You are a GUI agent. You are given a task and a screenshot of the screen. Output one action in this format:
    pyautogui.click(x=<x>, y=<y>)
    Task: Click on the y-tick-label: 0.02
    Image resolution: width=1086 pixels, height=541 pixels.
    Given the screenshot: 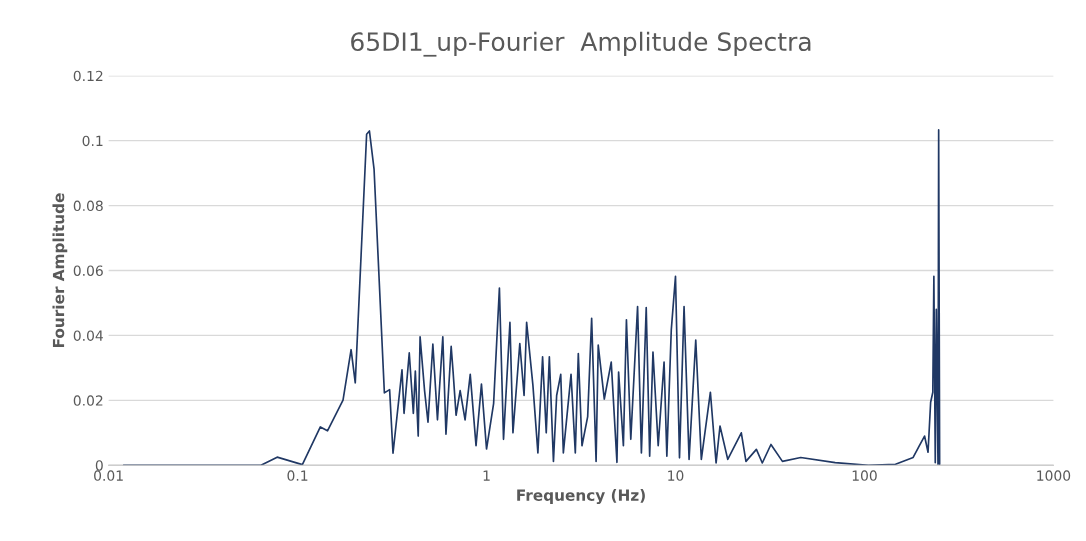 What is the action you would take?
    pyautogui.click(x=88, y=400)
    